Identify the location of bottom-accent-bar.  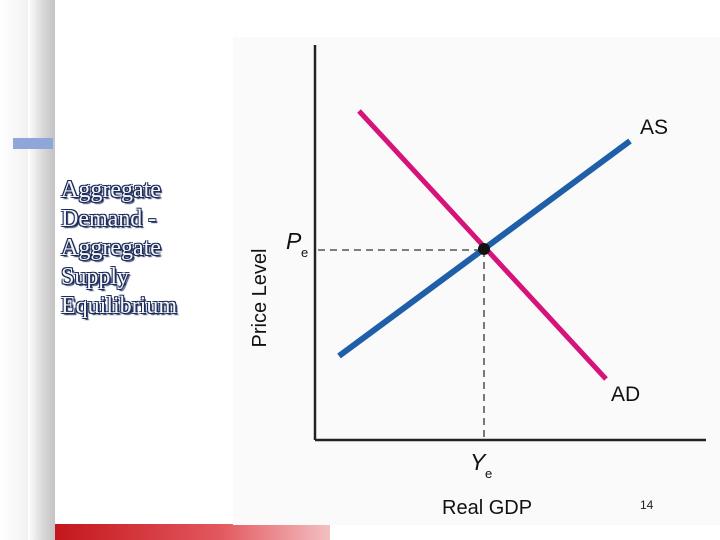
(192, 532).